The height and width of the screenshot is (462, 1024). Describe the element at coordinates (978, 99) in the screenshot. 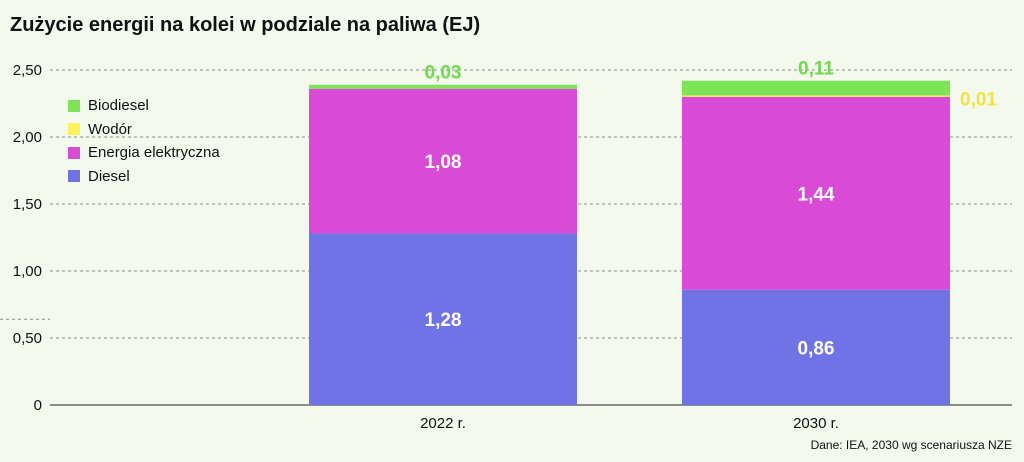

I see `data-label: 0,01` at that location.